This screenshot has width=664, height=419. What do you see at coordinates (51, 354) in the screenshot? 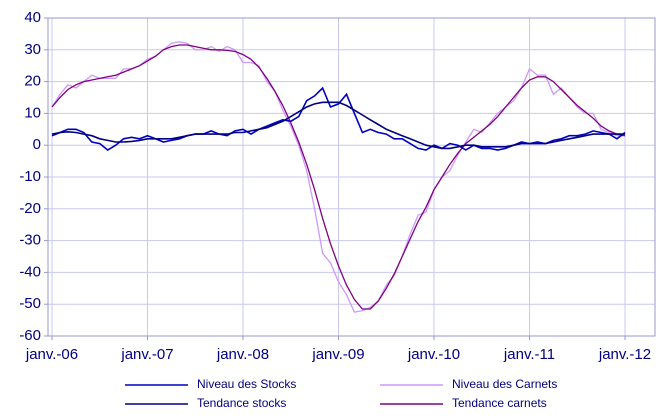
I see `x-tick-label: janv.-06` at bounding box center [51, 354].